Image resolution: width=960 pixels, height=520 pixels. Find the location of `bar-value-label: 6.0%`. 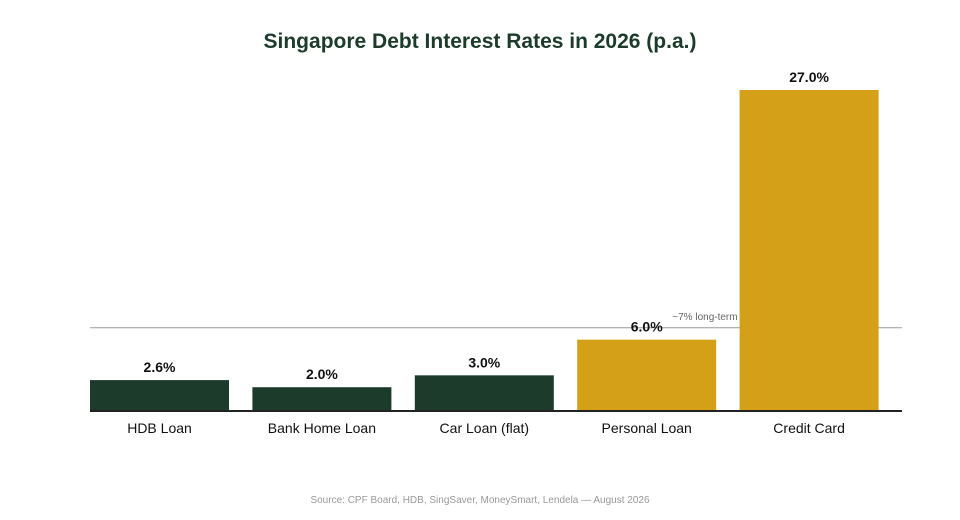

bar-value-label: 6.0% is located at coordinates (647, 327).